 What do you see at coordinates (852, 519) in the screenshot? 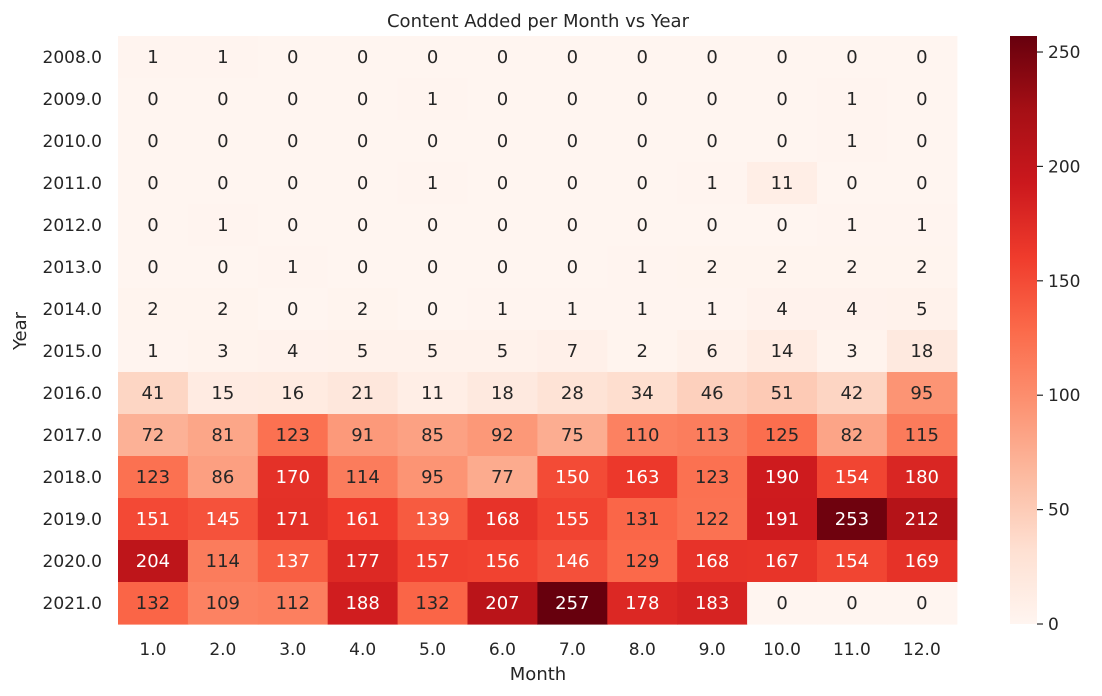
I see `cell-value-label: 253` at bounding box center [852, 519].